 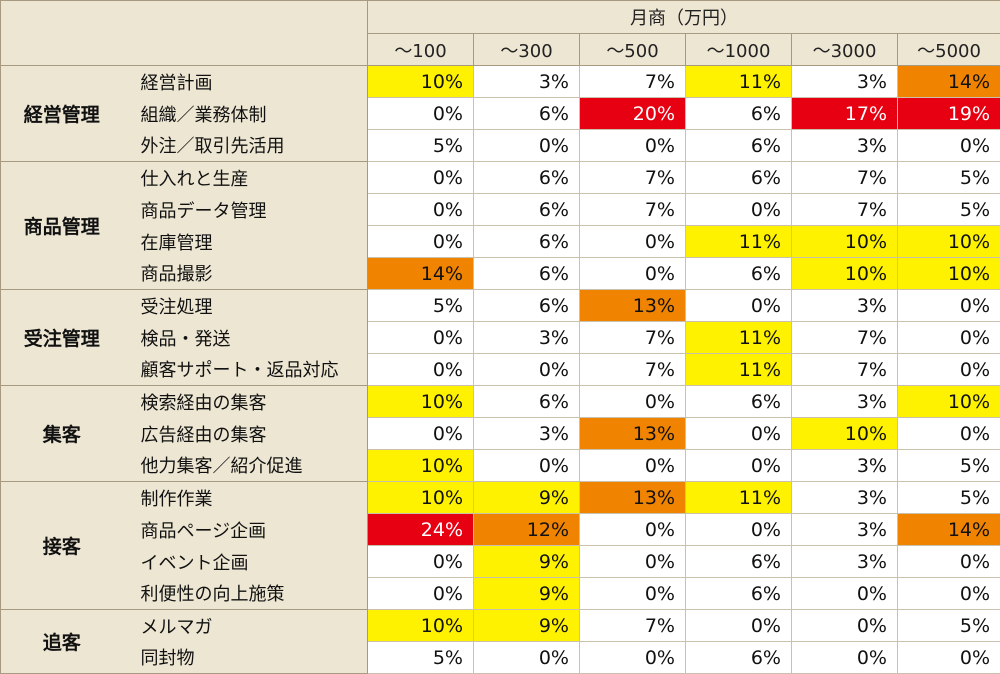 What do you see at coordinates (62, 642) in the screenshot?
I see `category-label: 追客` at bounding box center [62, 642].